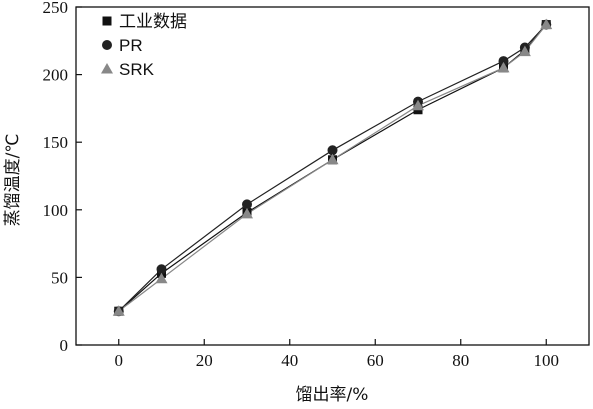 The width and height of the screenshot is (593, 409). What do you see at coordinates (137, 69) in the screenshot?
I see `legend-label-srk: SRK` at bounding box center [137, 69].